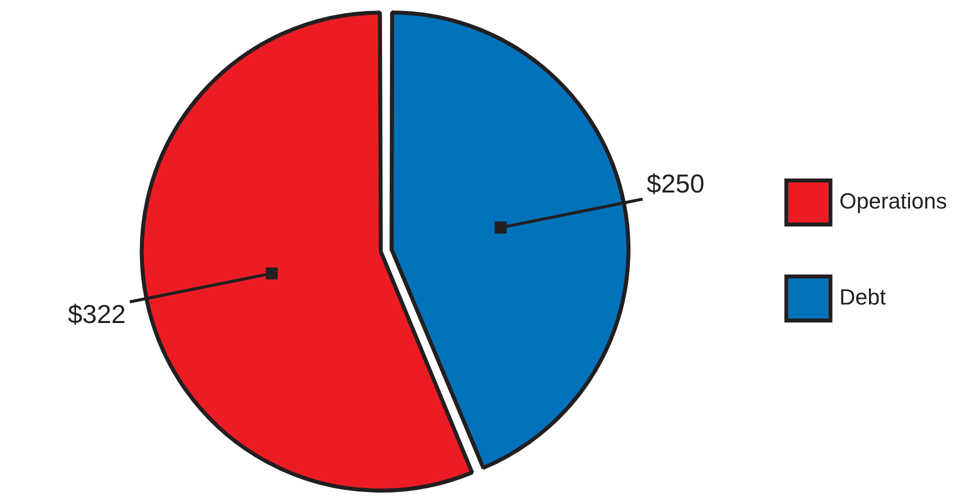 The image size is (967, 501). What do you see at coordinates (862, 297) in the screenshot?
I see `legend-label: Debt` at bounding box center [862, 297].